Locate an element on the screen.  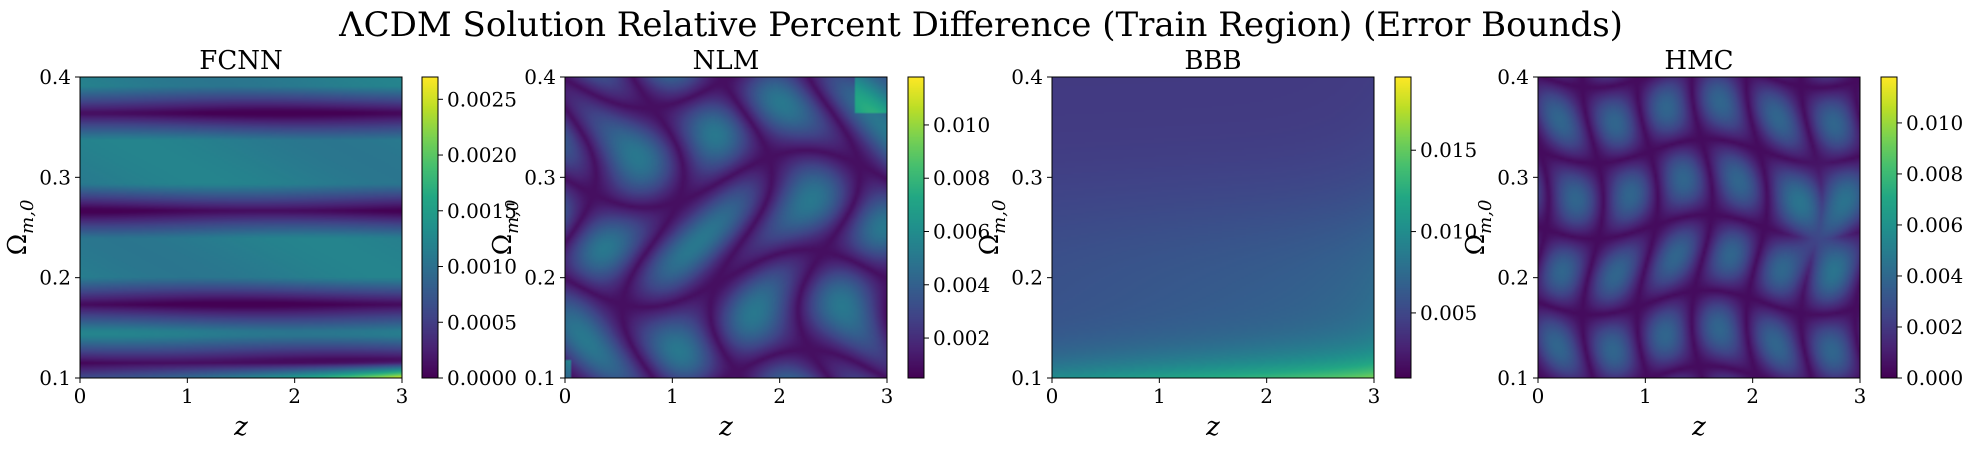
colorbar-tick-label: 0.015 is located at coordinates (1448, 150).